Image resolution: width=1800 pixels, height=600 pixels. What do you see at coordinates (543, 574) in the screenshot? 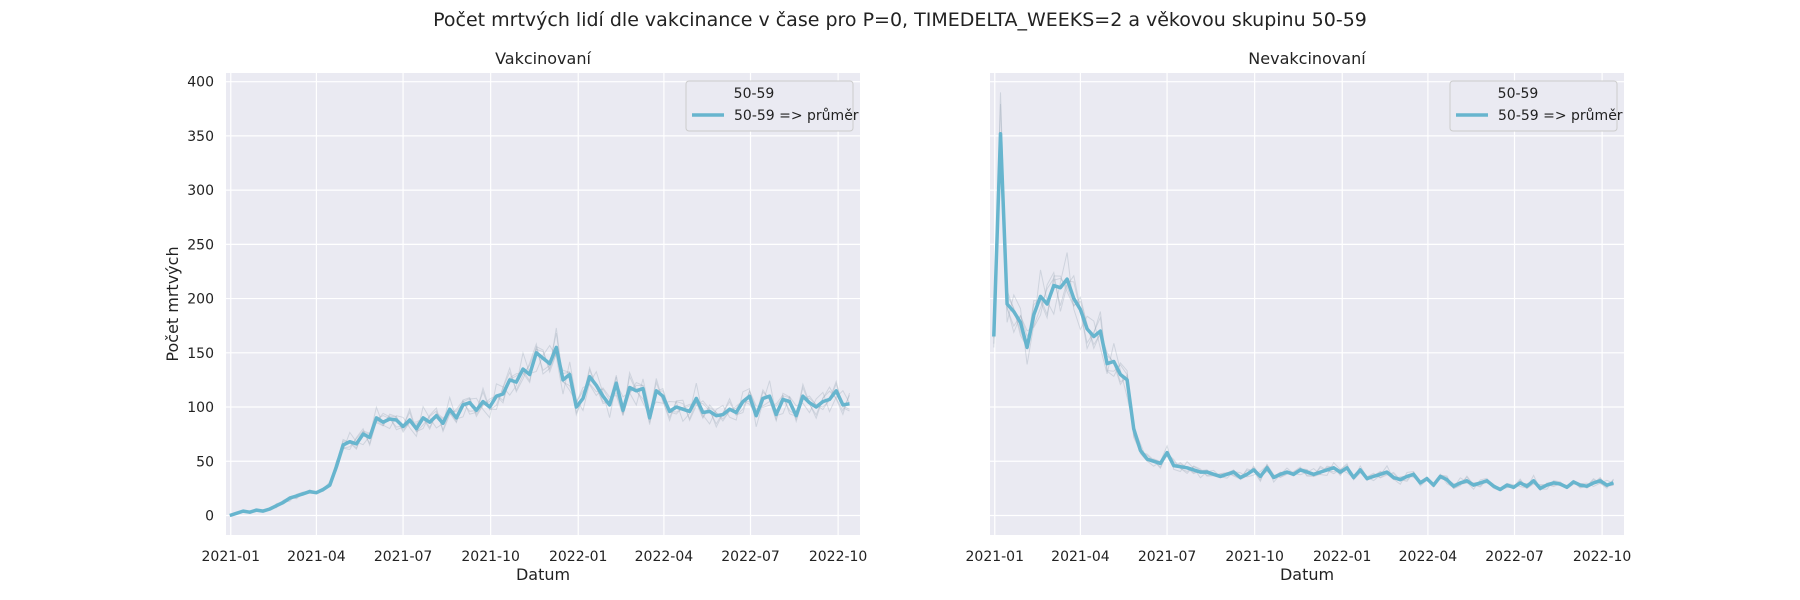
I see `x-axis-label-vakcinovani: Datum` at bounding box center [543, 574].